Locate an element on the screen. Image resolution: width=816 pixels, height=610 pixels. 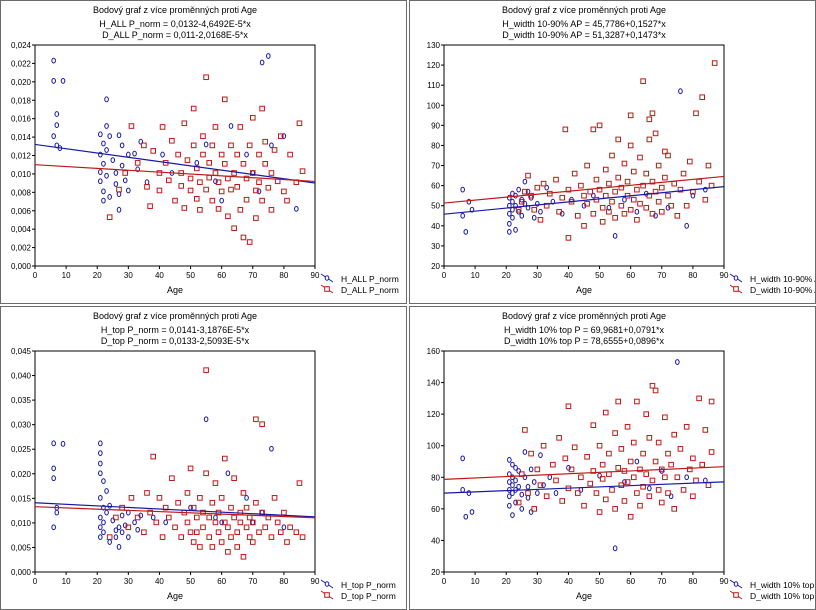
x-tick-label: 90 is located at coordinates (315, 581).